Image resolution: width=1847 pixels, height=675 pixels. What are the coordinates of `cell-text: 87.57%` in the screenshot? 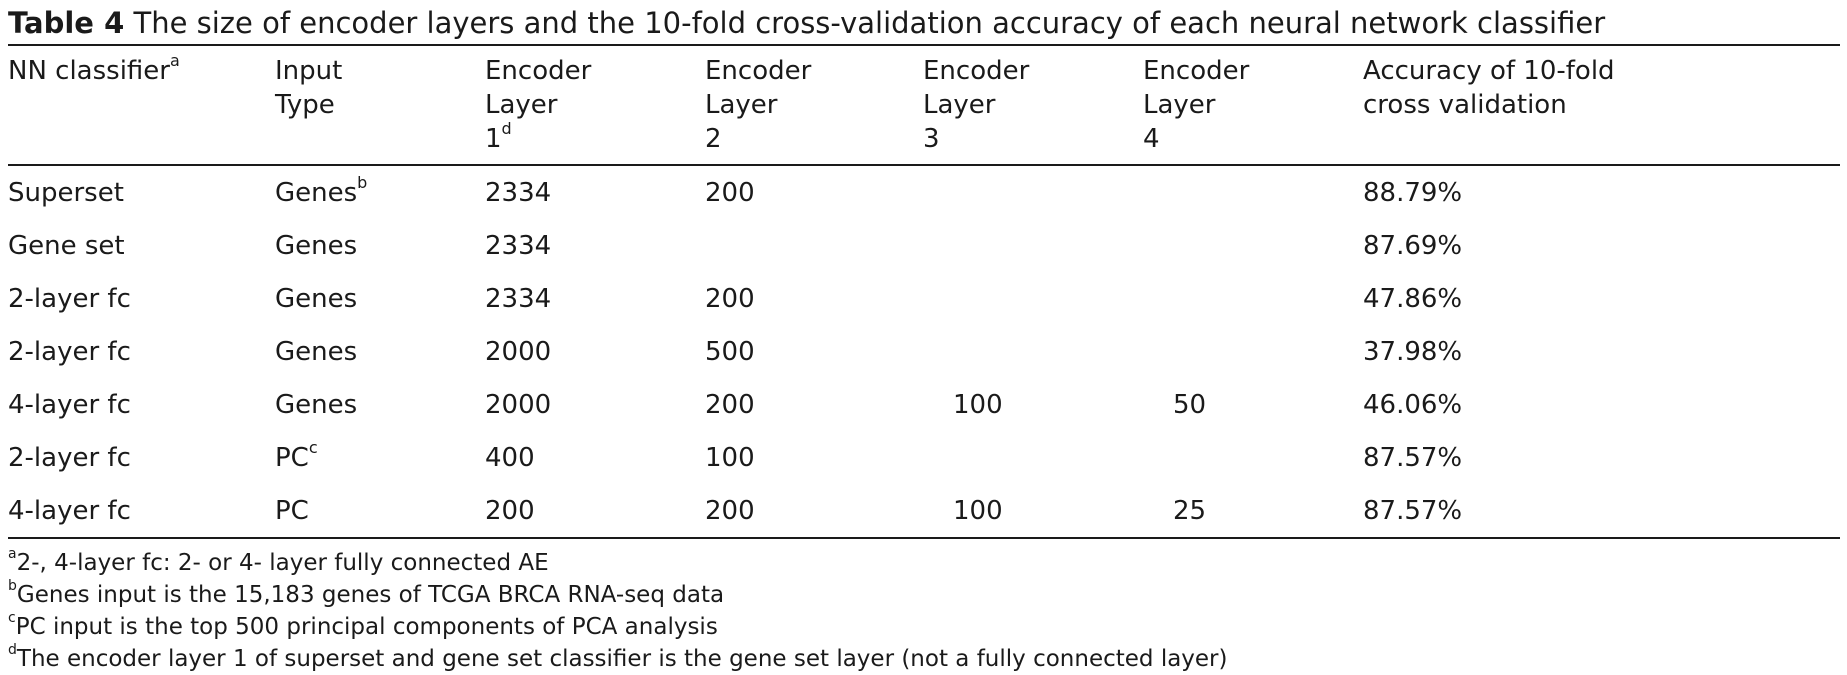 It's located at (1413, 510).